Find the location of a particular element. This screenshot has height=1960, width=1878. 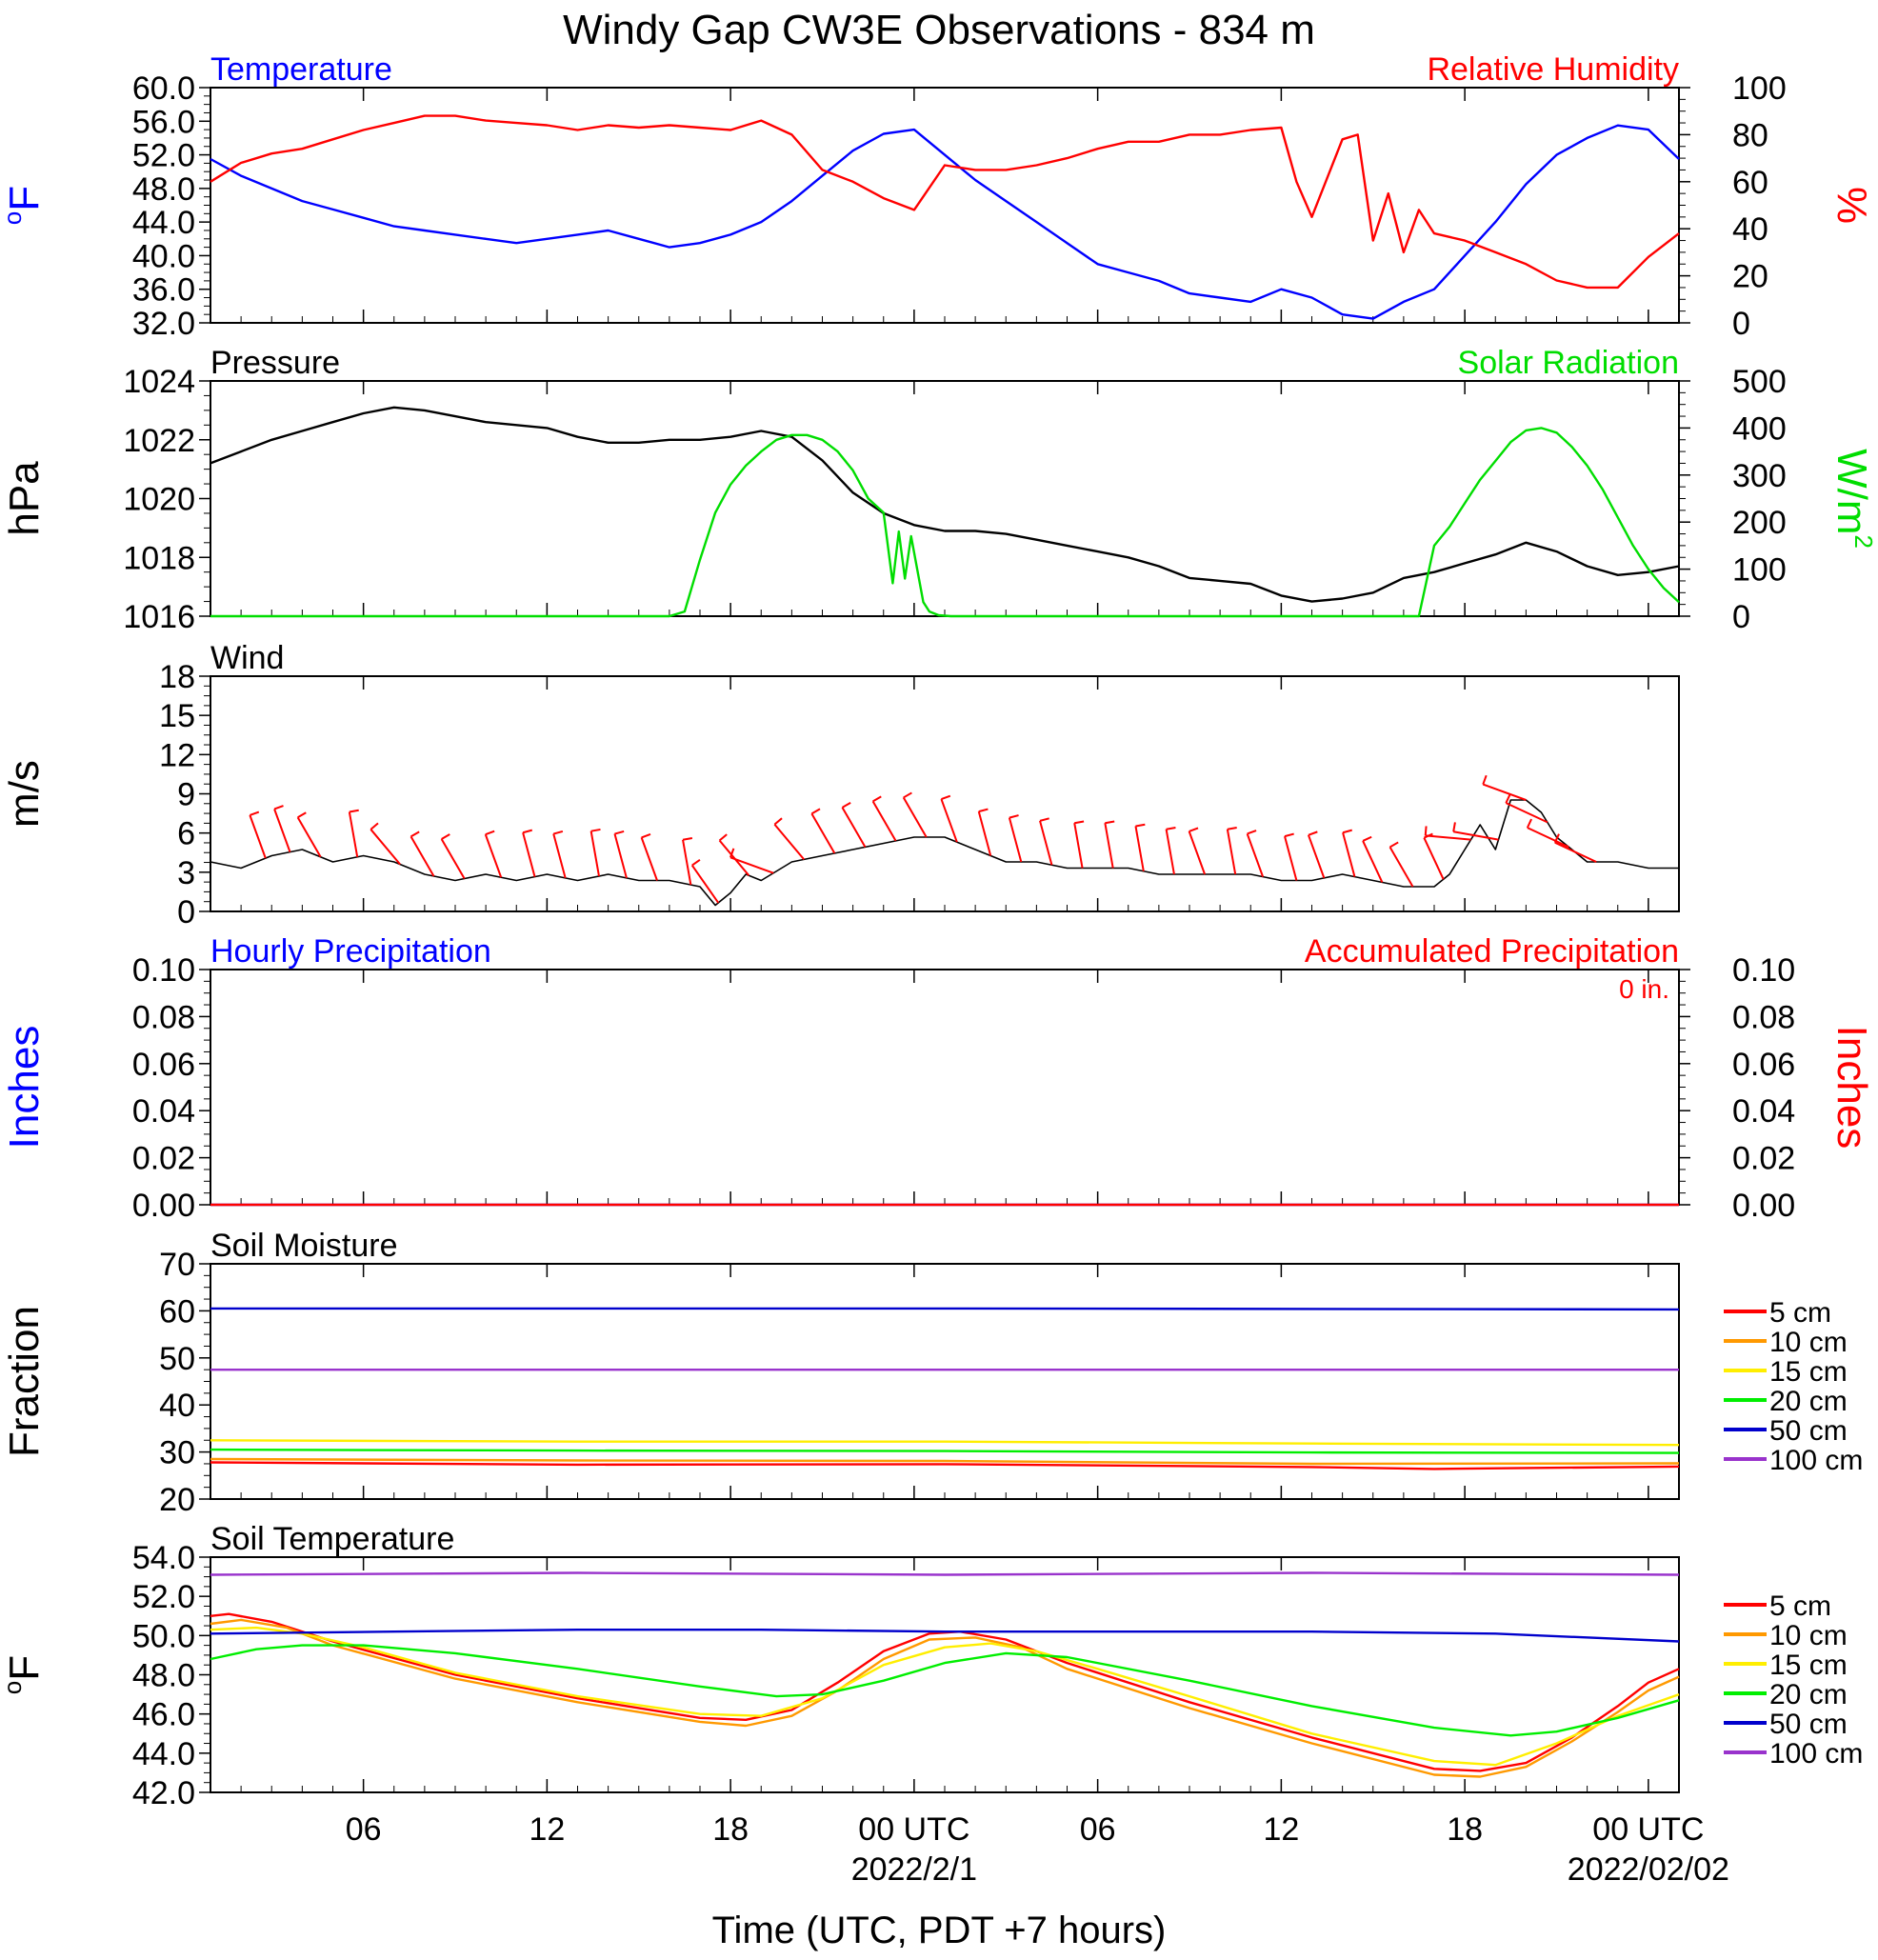

x-tick-label: 12 is located at coordinates (1281, 1829).